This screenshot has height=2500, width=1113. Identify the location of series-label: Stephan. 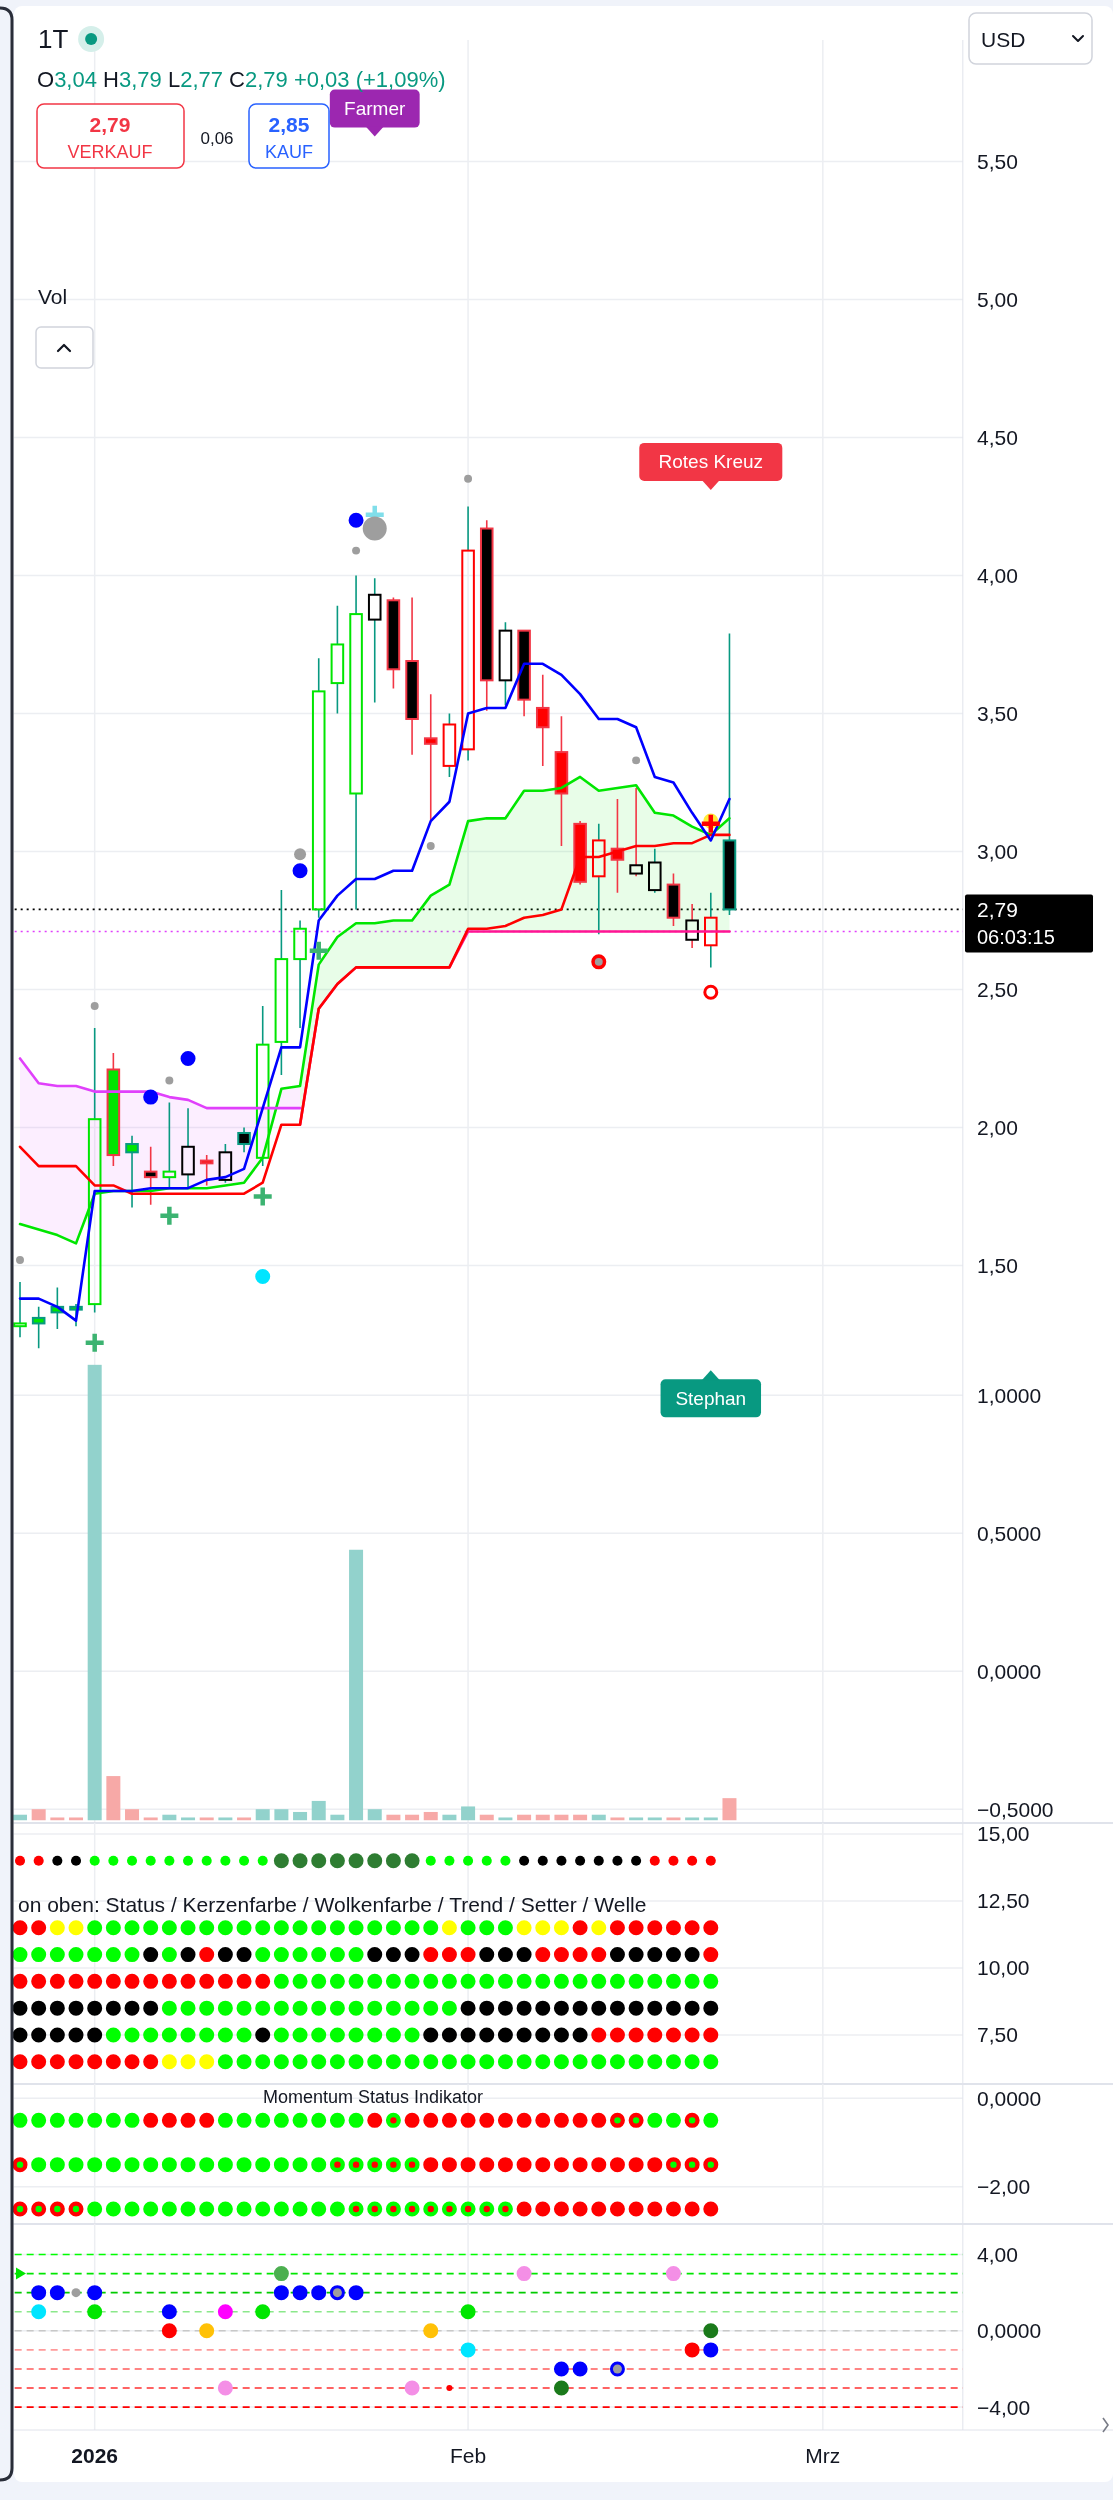
(711, 1398).